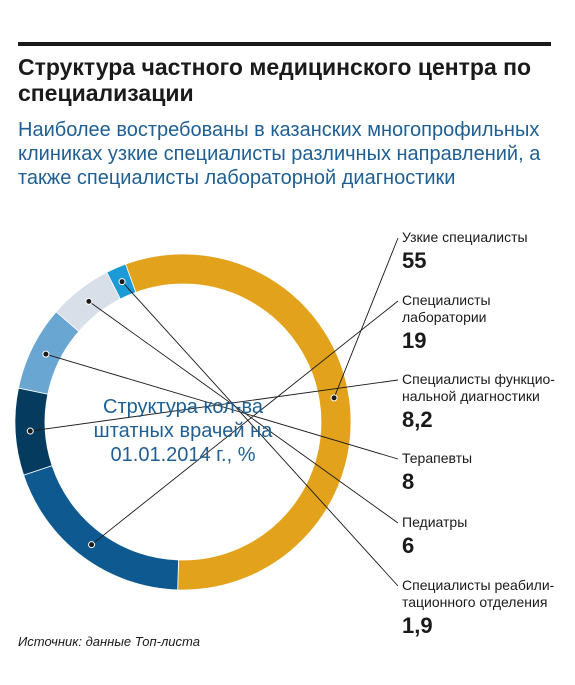 The width and height of the screenshot is (575, 685). Describe the element at coordinates (414, 260) in the screenshot. I see `legend-value: 55` at that location.